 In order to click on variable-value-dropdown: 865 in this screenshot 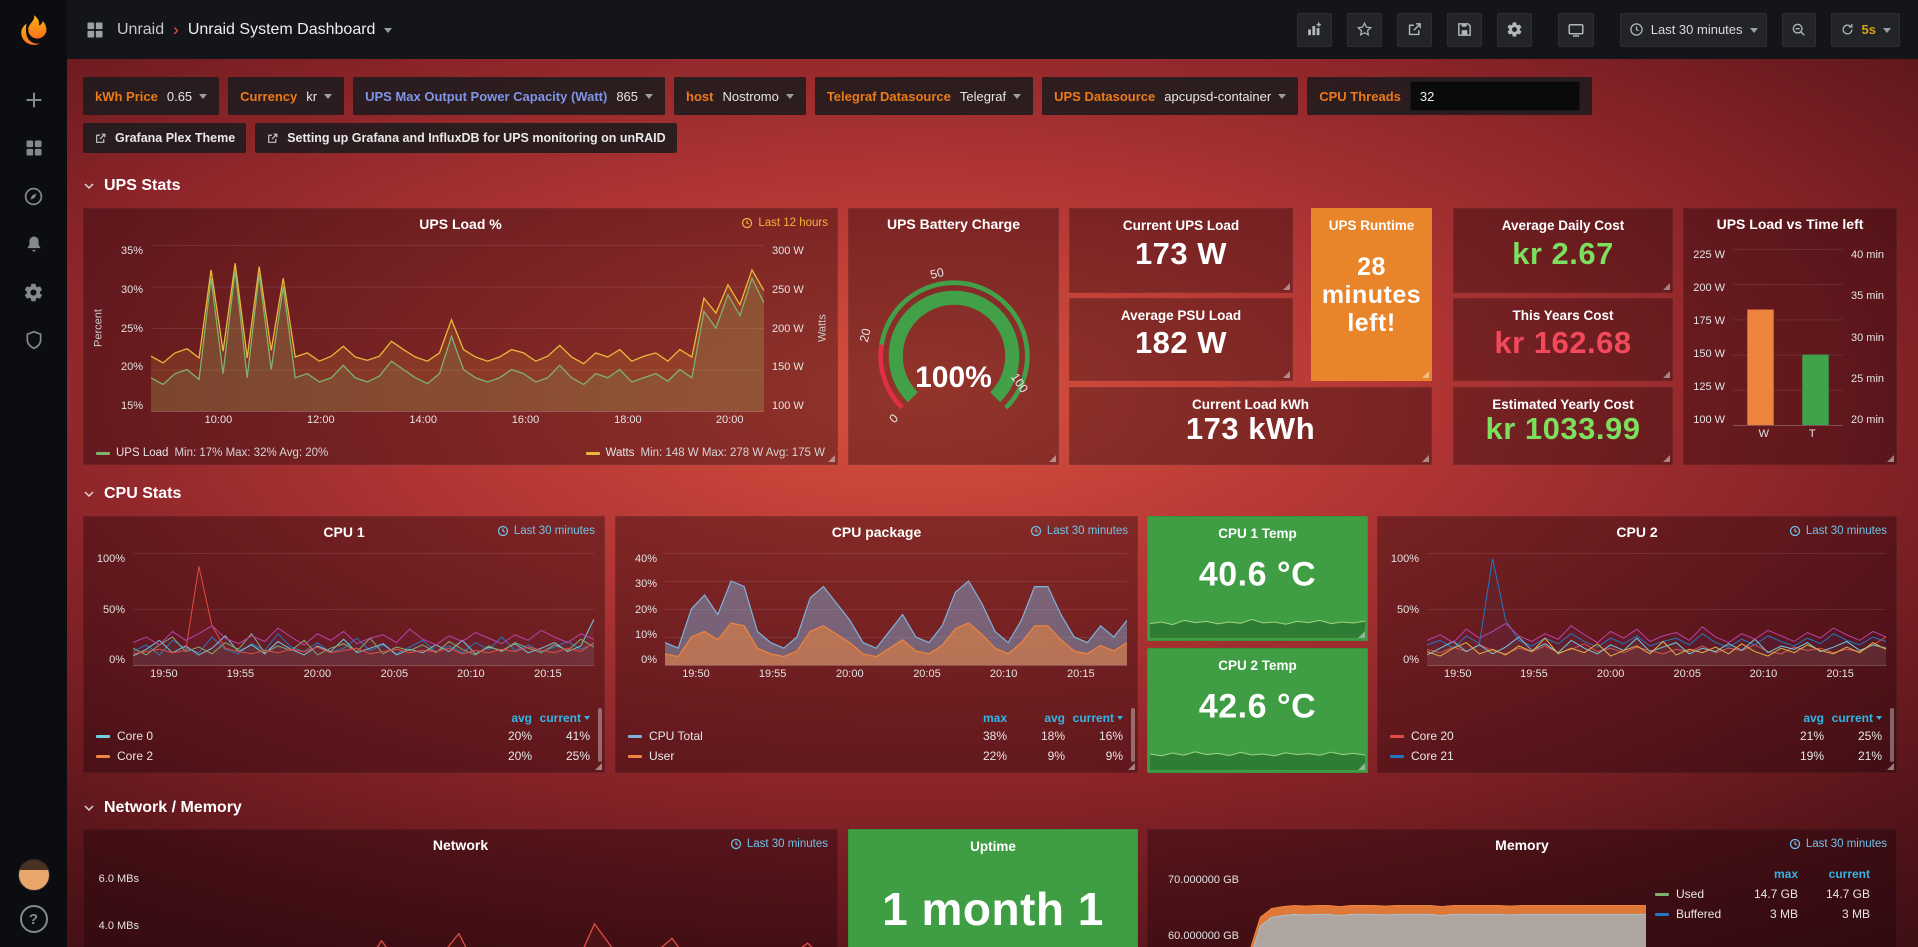, I will do `click(635, 96)`.